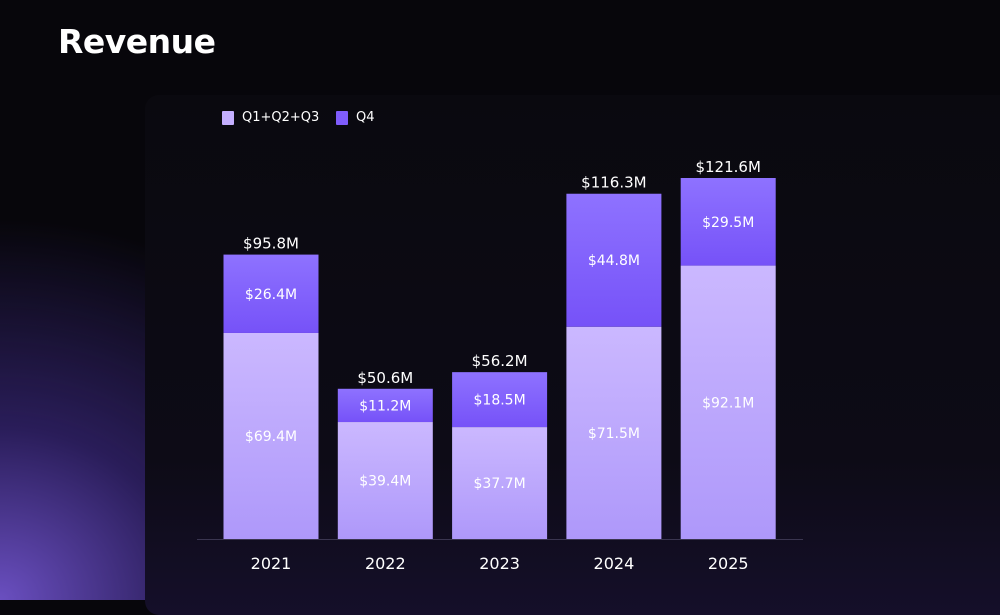 Image resolution: width=1000 pixels, height=615 pixels. I want to click on total-label: $50.6M, so click(385, 378).